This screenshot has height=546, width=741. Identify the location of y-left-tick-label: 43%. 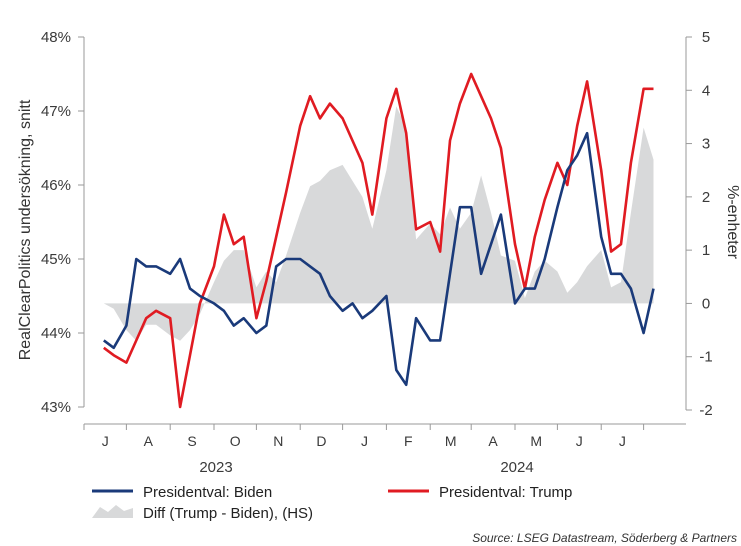
(56, 407).